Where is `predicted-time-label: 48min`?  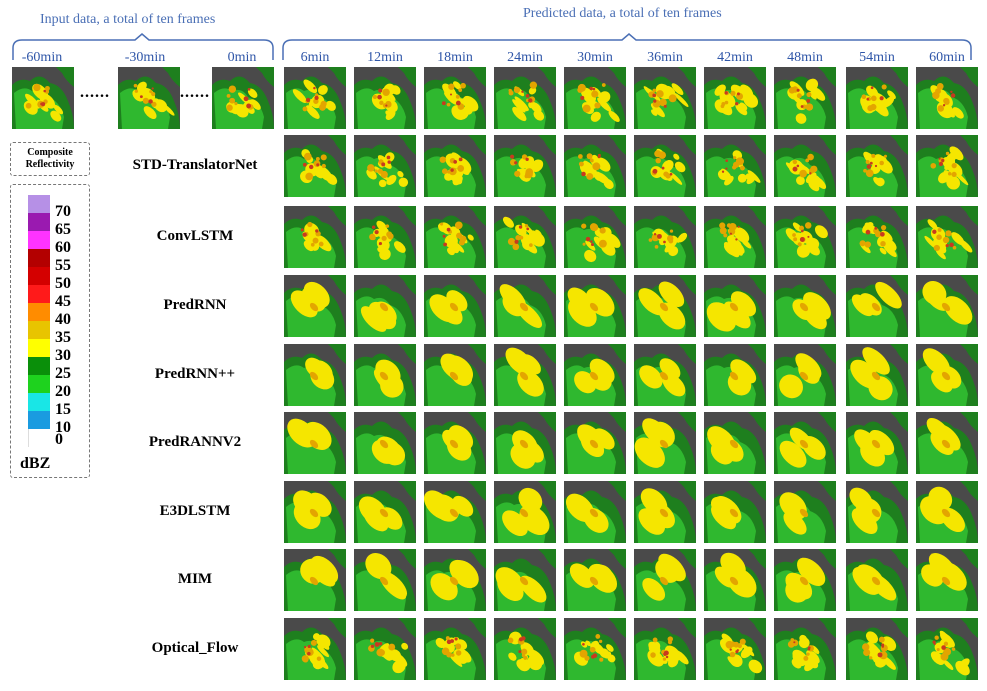
predicted-time-label: 48min is located at coordinates (805, 57).